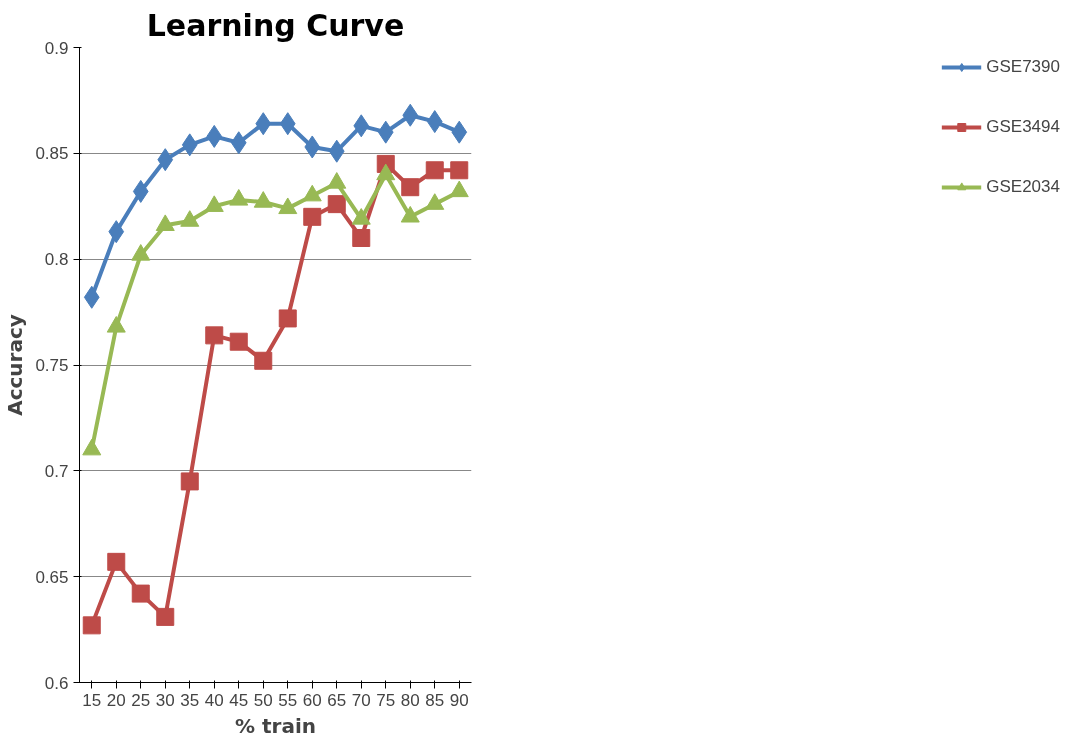 This screenshot has width=1077, height=746. What do you see at coordinates (141, 700) in the screenshot?
I see `x-tick-label: 25` at bounding box center [141, 700].